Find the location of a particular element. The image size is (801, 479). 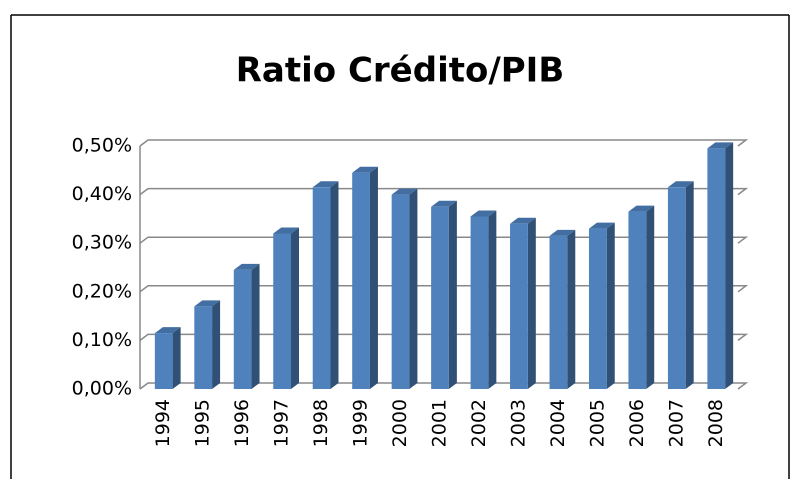

y-tick-label: 0,40% is located at coordinates (102, 194).